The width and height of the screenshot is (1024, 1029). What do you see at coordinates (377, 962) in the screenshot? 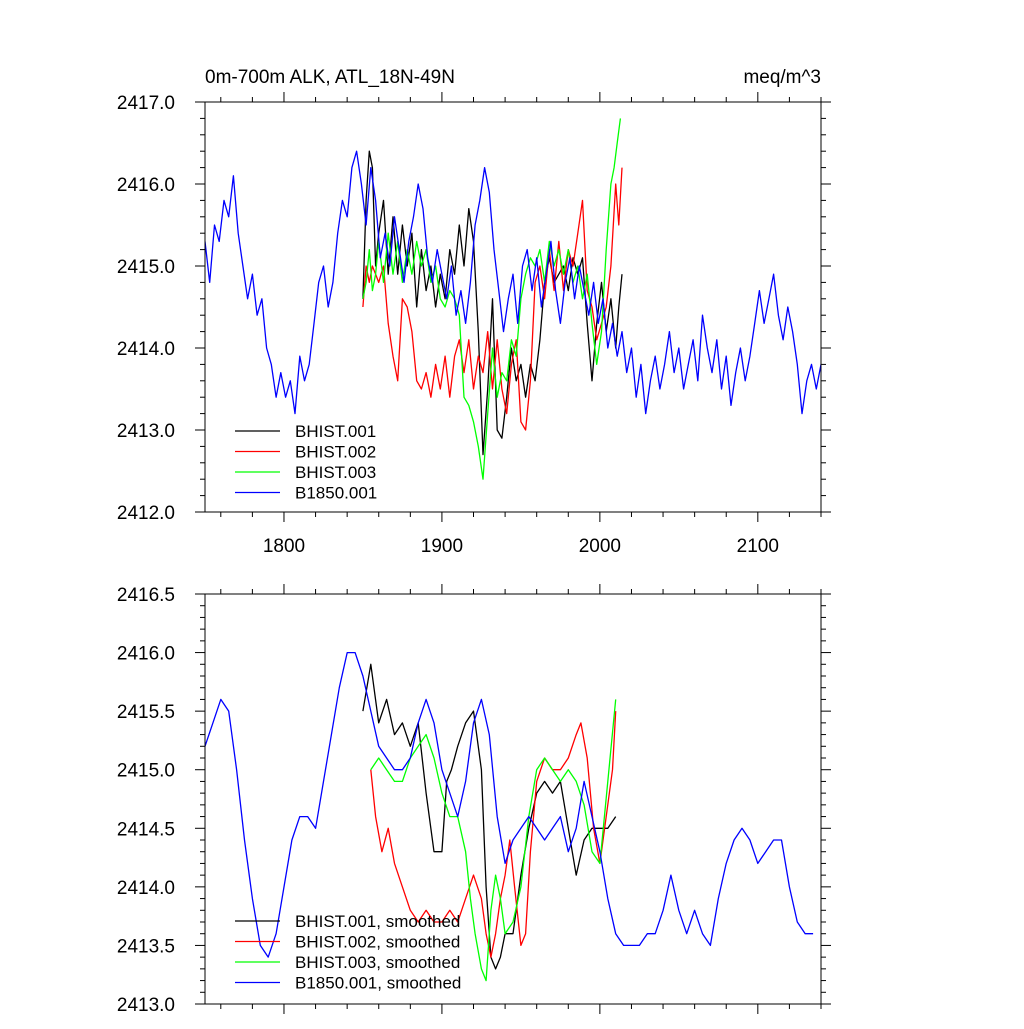
I see `legend-label: BHIST.003, smoothed` at bounding box center [377, 962].